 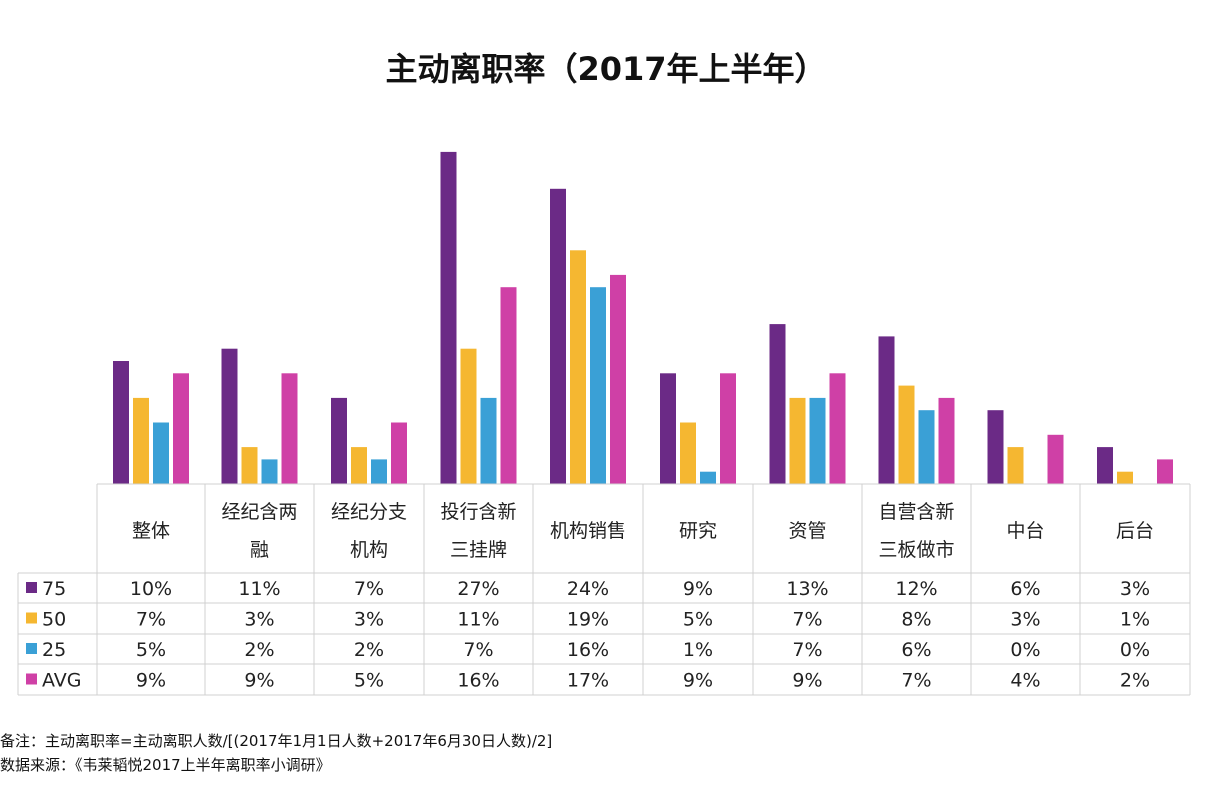 I want to click on data-label-avg-1: 9%, so click(x=259, y=681).